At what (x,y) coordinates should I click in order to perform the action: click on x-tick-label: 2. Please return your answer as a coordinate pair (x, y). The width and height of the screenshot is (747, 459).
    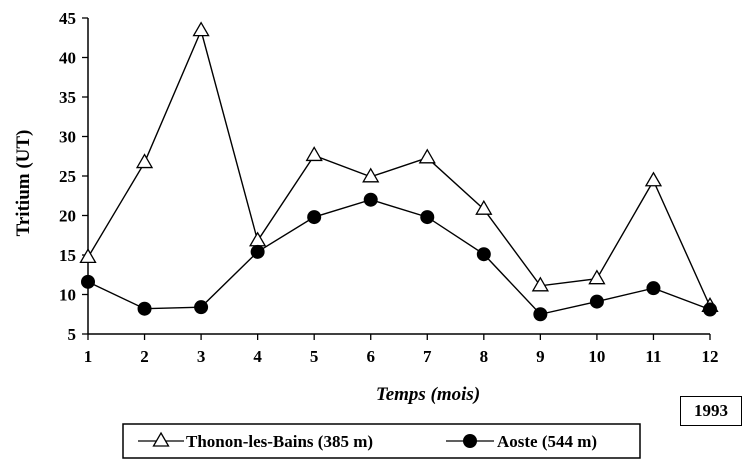
    Looking at the image, I should click on (144, 356).